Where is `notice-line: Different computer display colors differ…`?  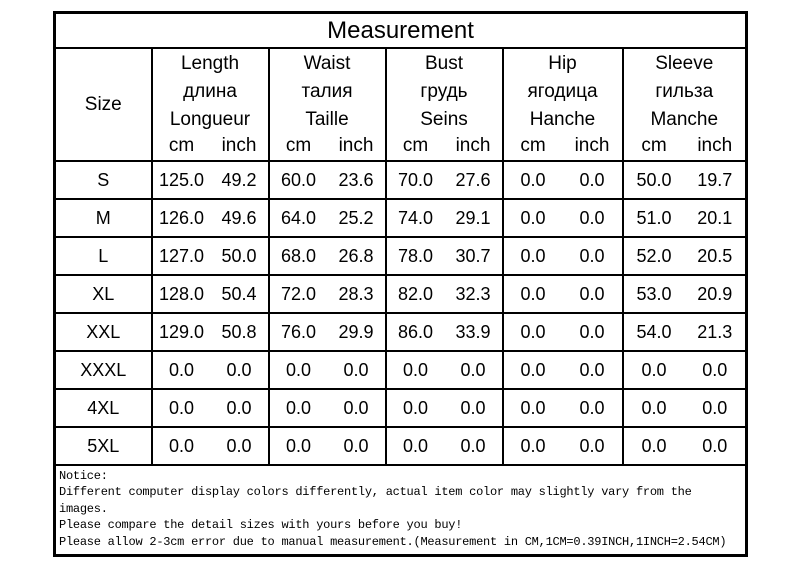
notice-line: Different computer display colors differ… is located at coordinates (375, 492).